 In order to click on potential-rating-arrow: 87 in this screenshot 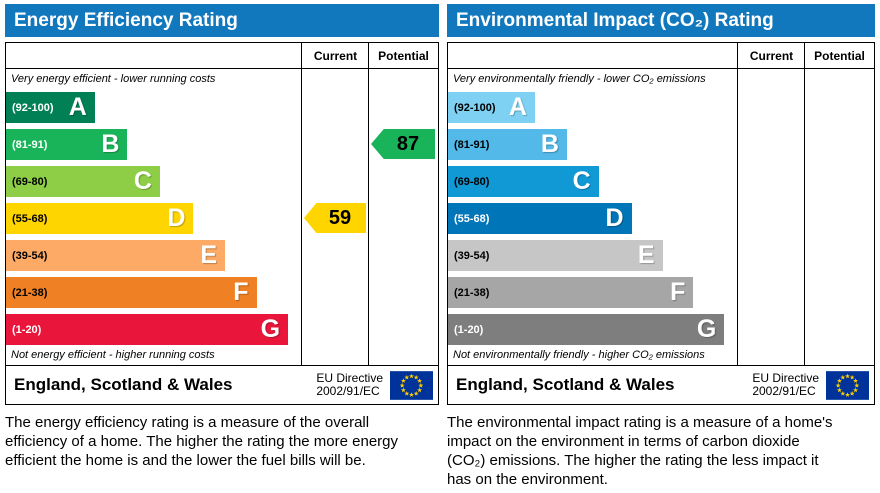, I will do `click(403, 144)`.